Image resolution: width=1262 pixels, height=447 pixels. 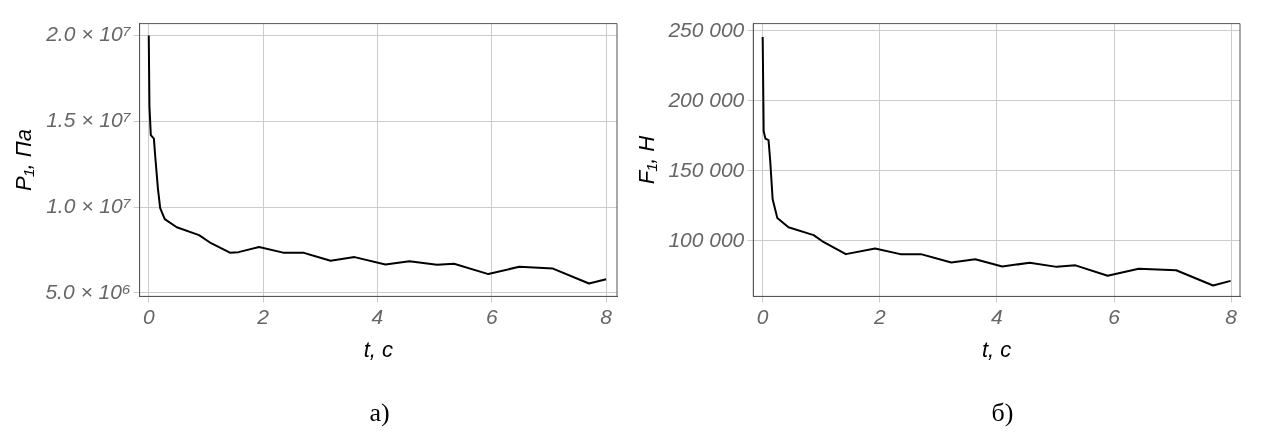 I want to click on y-tick-label: 1.5 × 10⁷, so click(x=89, y=120).